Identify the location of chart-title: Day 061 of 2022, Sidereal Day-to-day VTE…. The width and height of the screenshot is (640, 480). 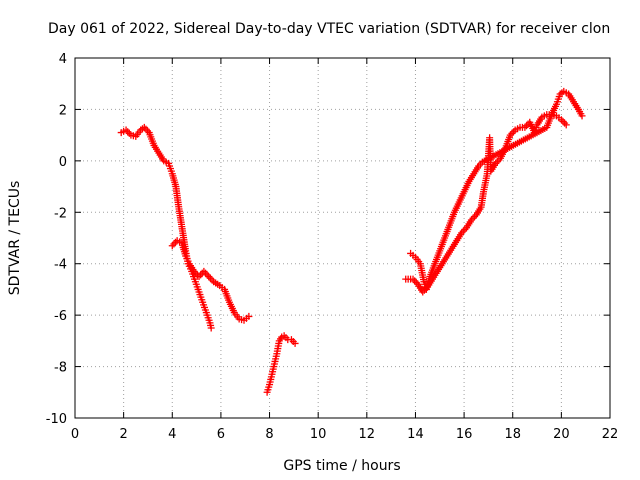
(329, 29).